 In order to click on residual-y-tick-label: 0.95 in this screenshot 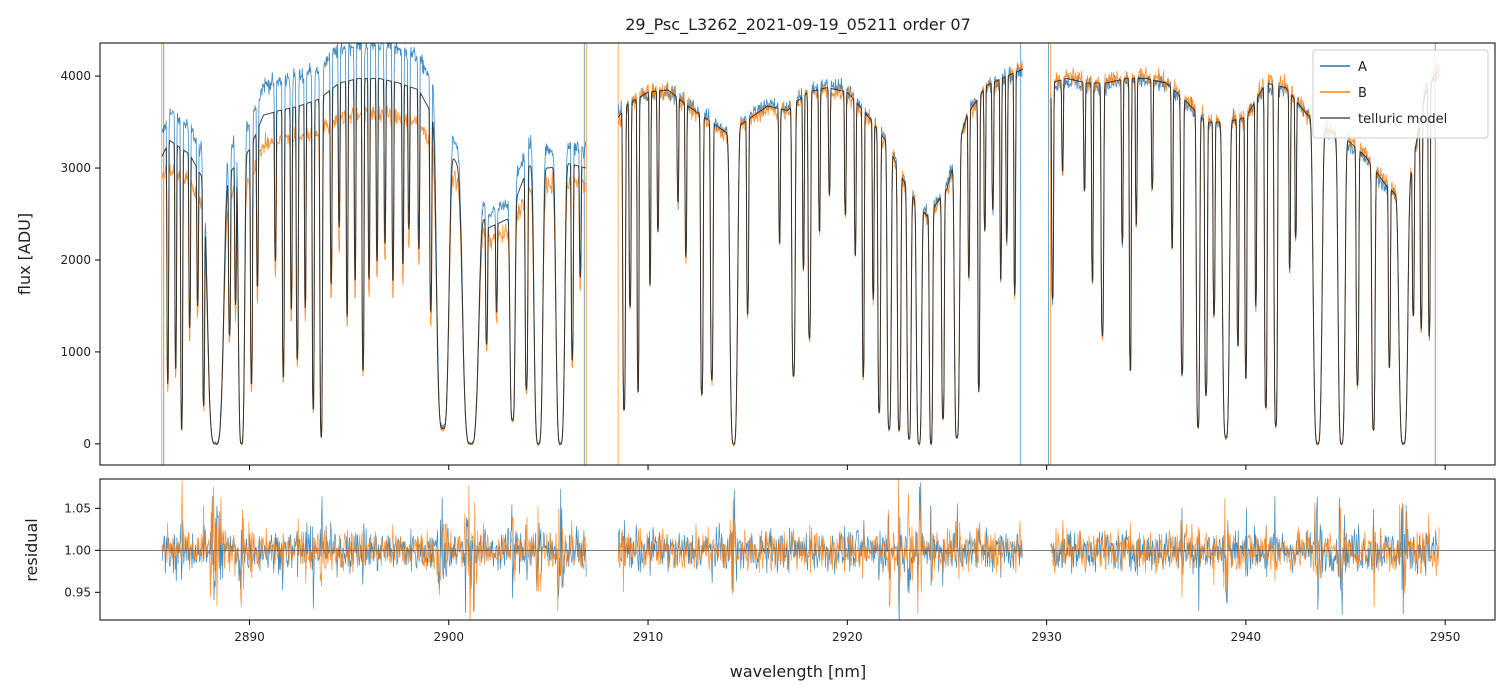, I will do `click(77, 592)`.